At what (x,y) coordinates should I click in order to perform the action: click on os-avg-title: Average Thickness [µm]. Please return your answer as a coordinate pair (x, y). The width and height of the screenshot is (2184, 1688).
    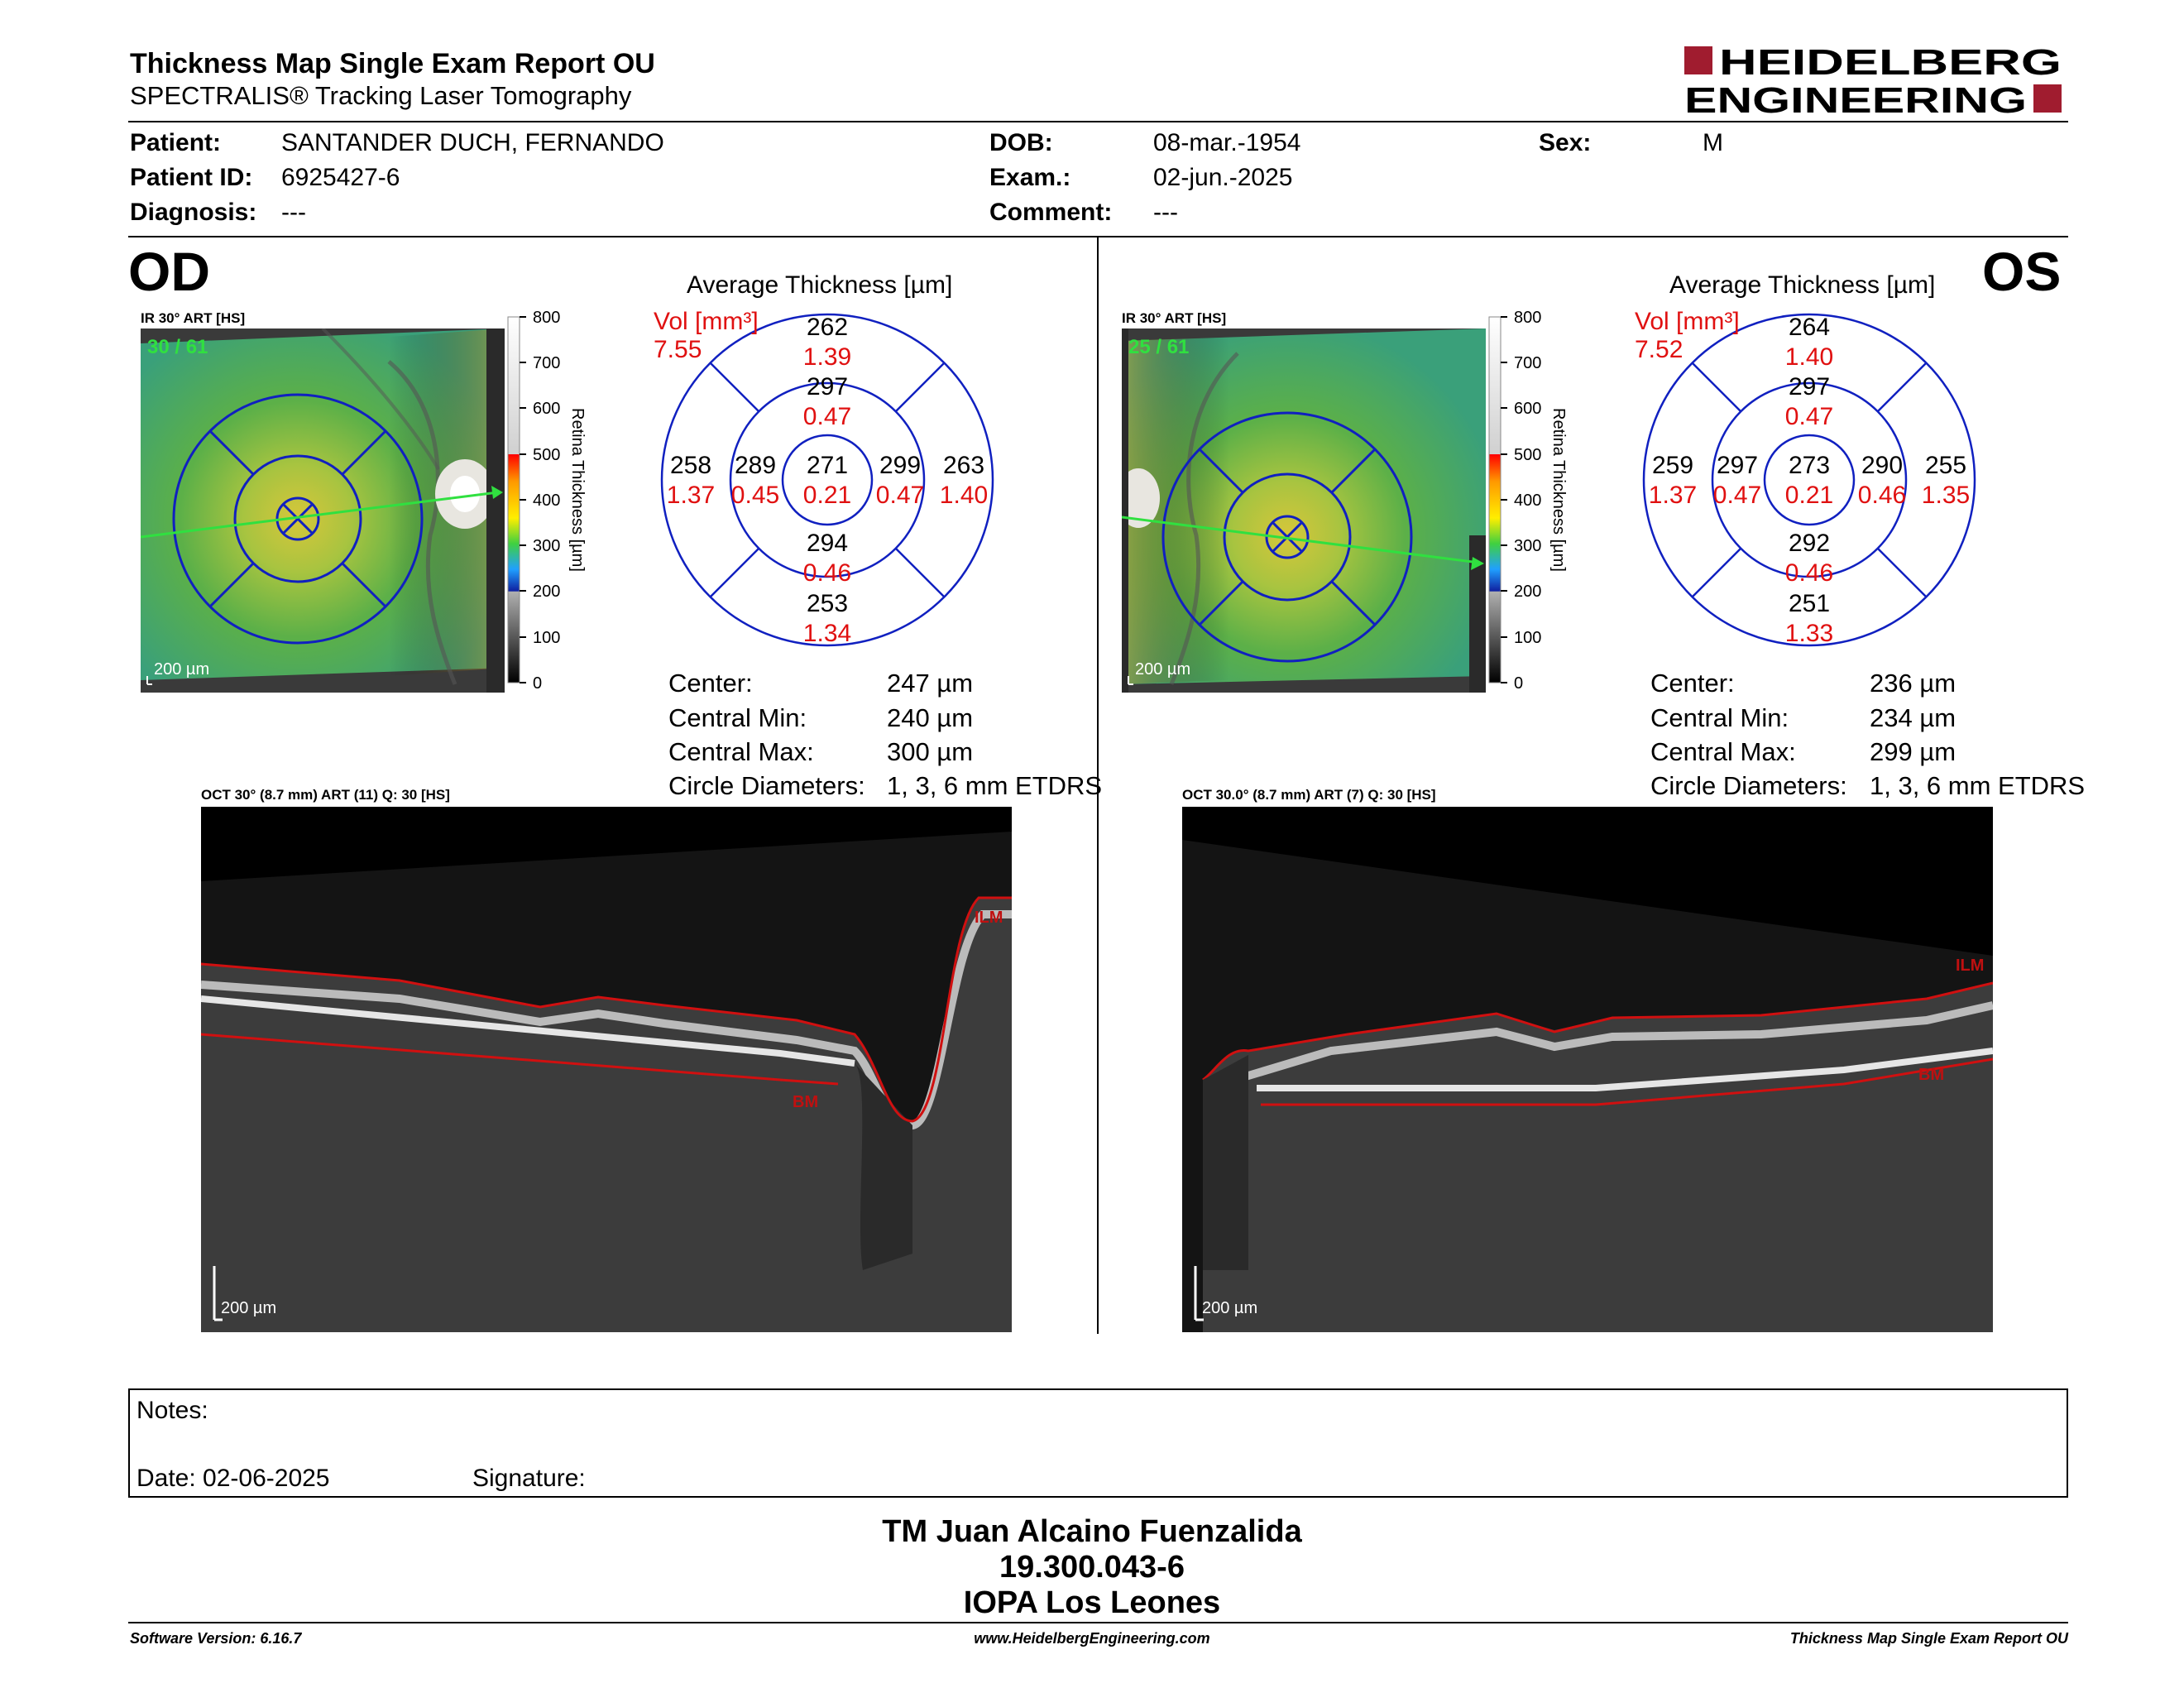
    Looking at the image, I should click on (1802, 285).